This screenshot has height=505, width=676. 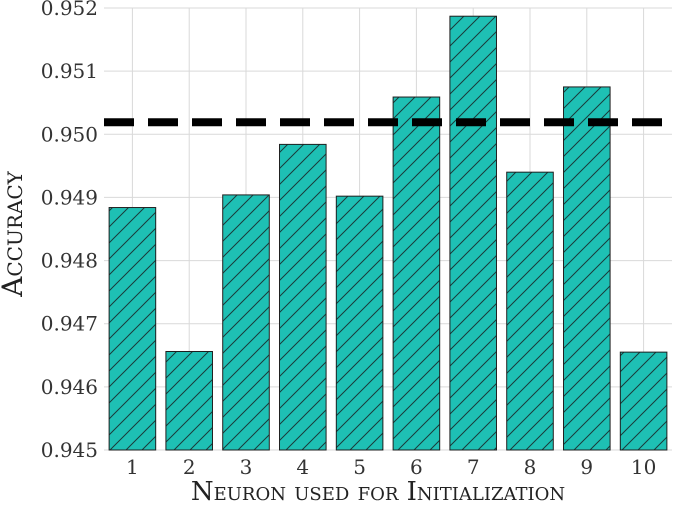 I want to click on x-tick-label: 1, so click(x=132, y=467).